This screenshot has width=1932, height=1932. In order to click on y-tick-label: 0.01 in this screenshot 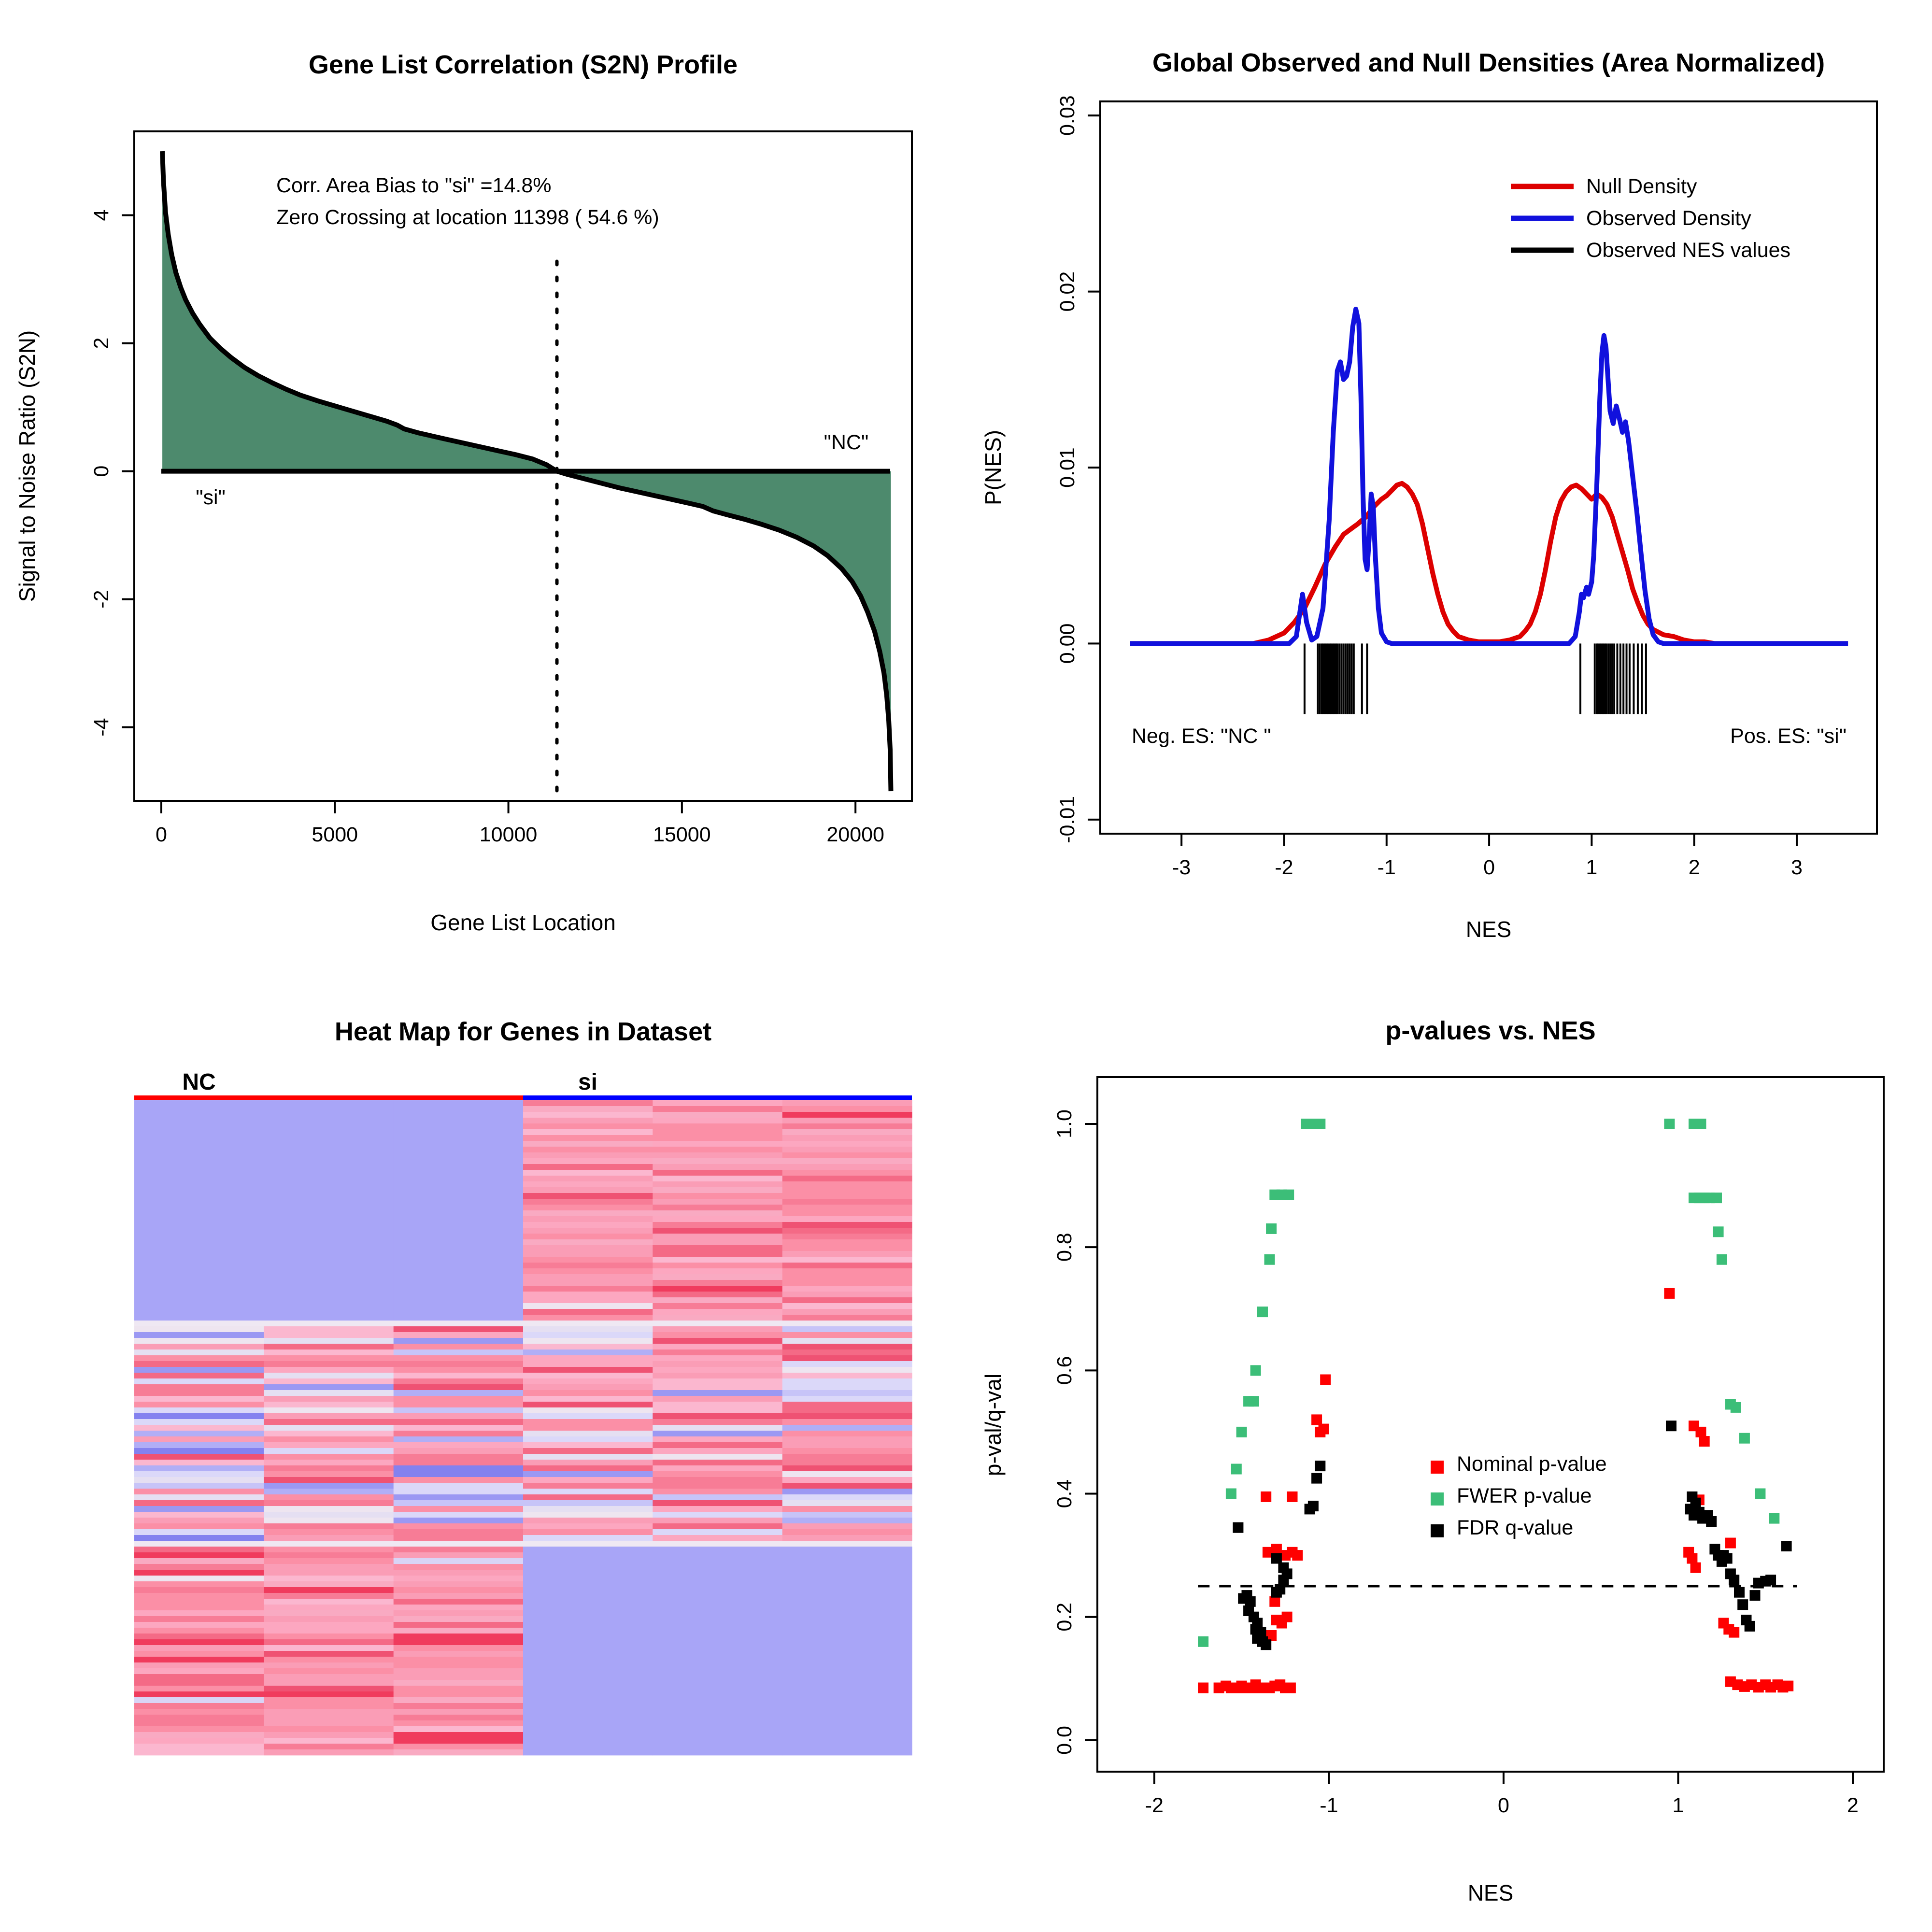, I will do `click(1067, 467)`.